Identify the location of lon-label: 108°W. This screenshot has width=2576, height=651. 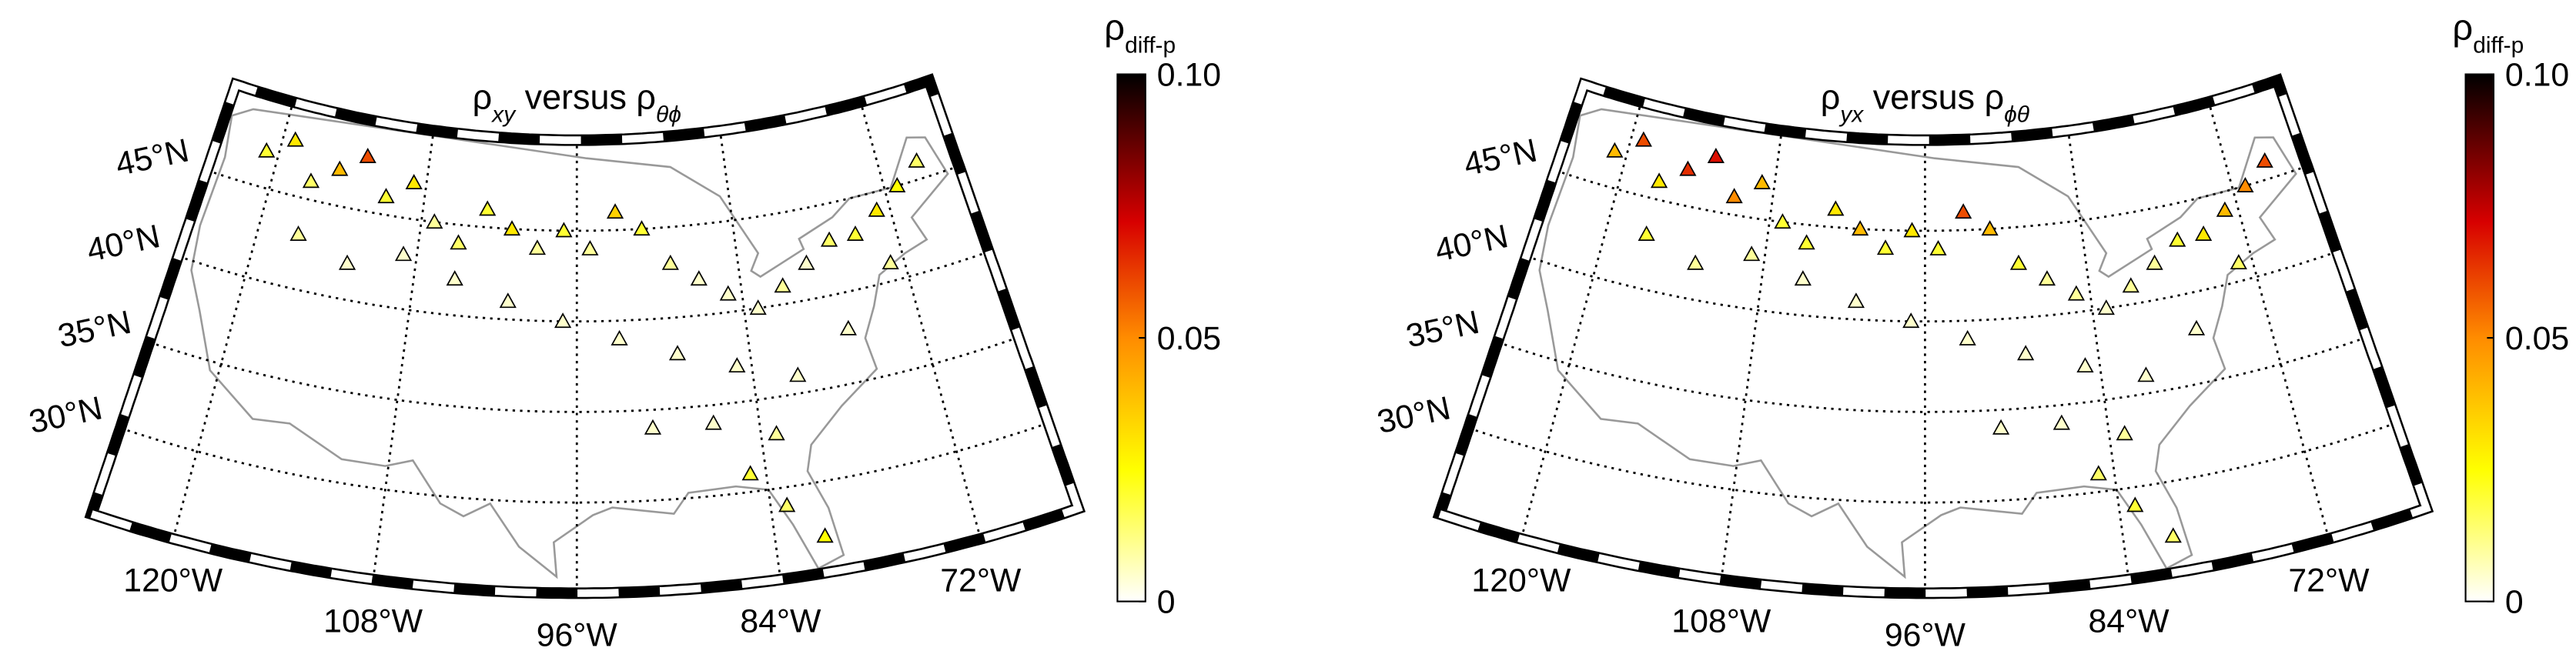
(373, 621).